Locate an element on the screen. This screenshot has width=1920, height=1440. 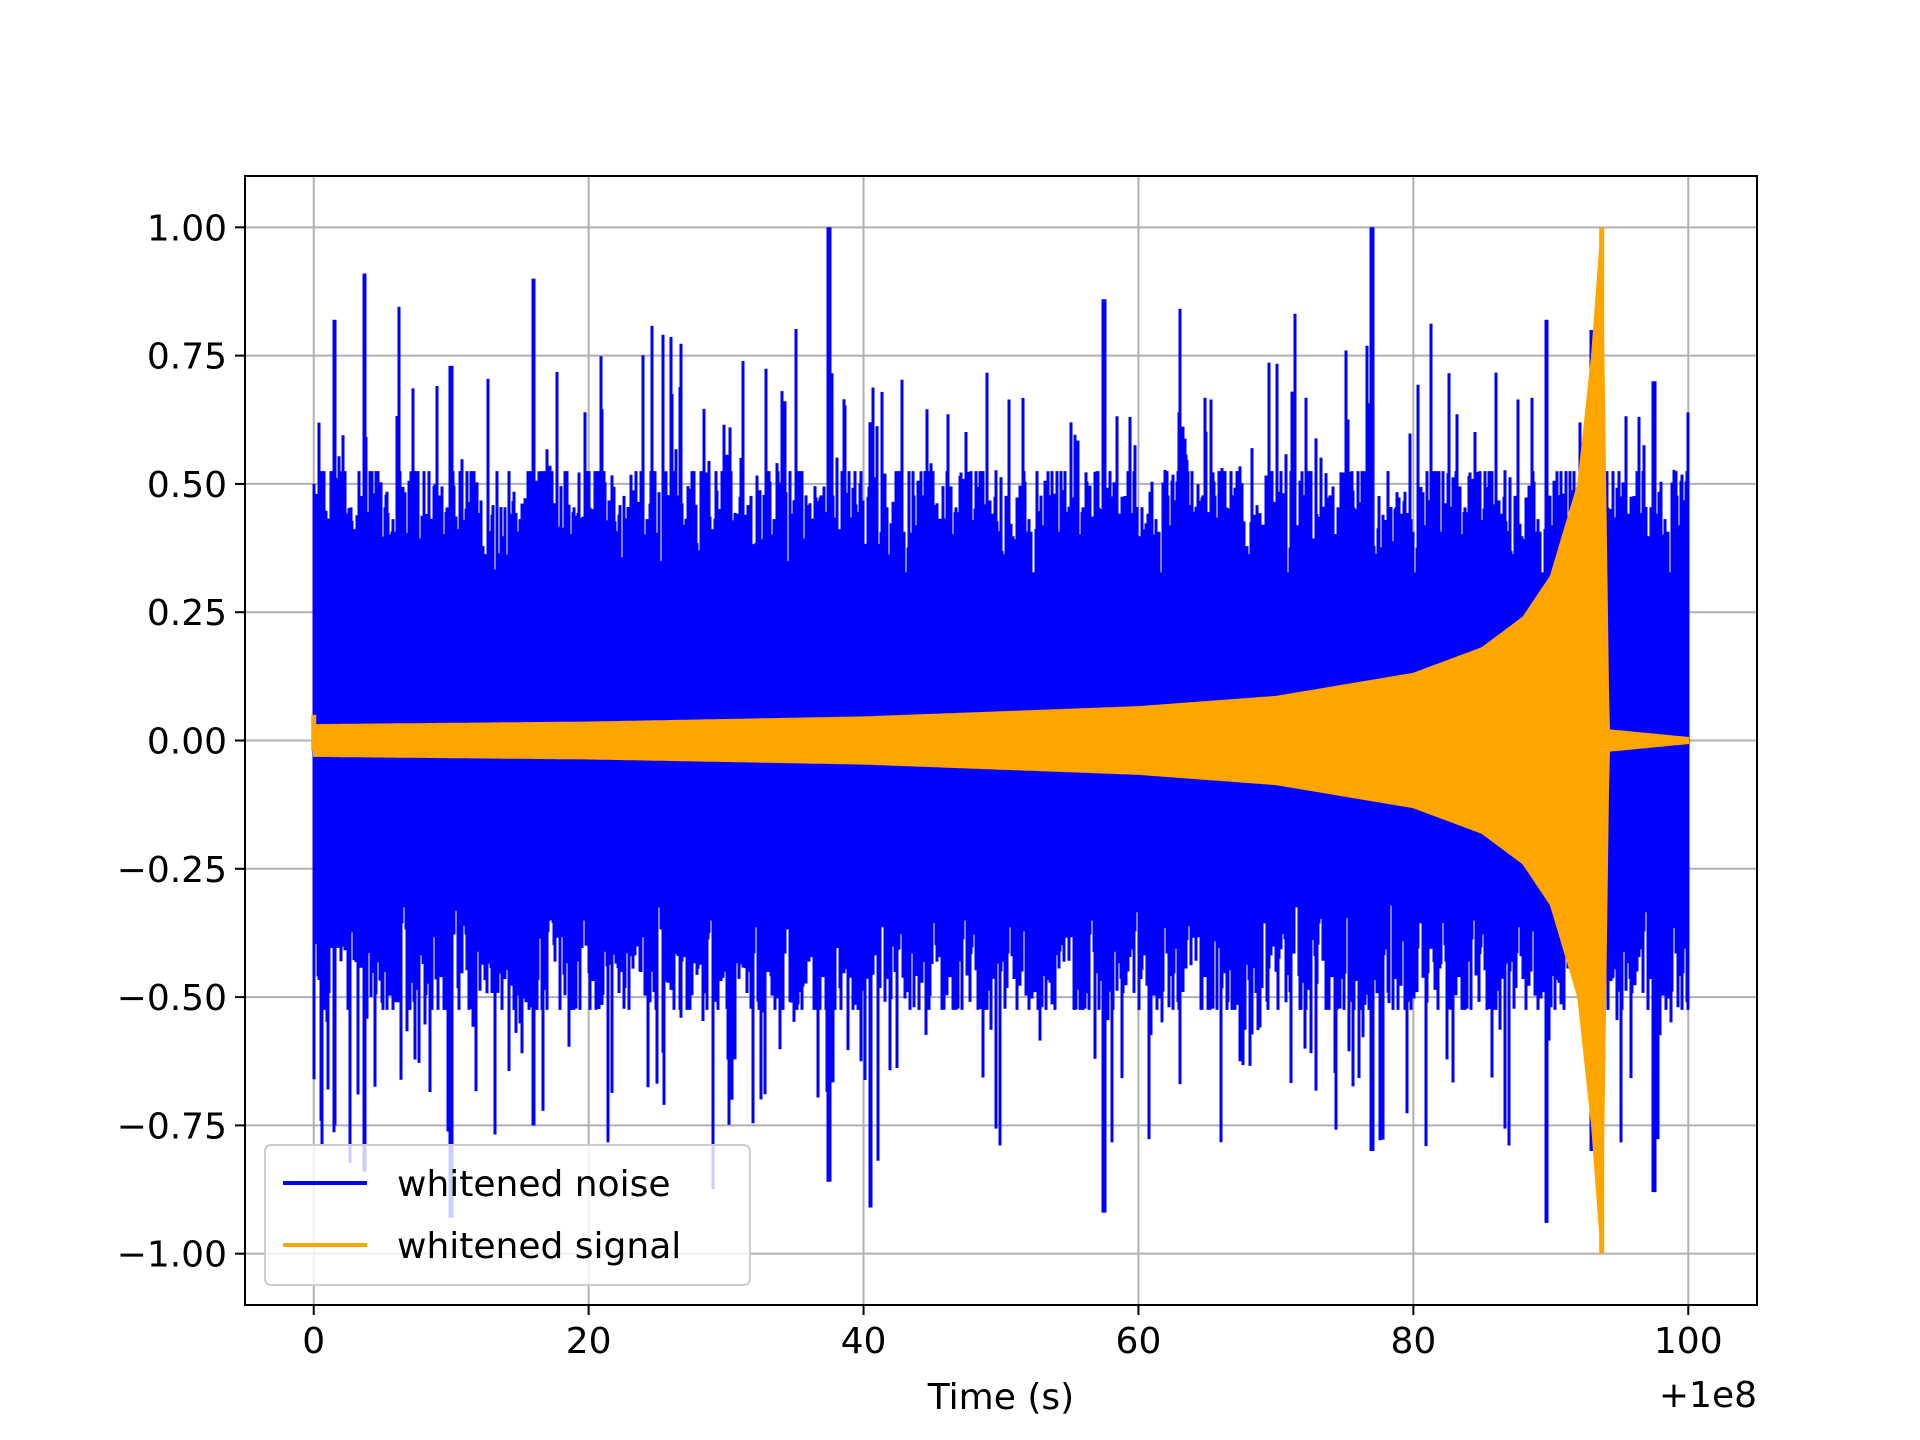
x-tick-label: 80 is located at coordinates (1413, 1341).